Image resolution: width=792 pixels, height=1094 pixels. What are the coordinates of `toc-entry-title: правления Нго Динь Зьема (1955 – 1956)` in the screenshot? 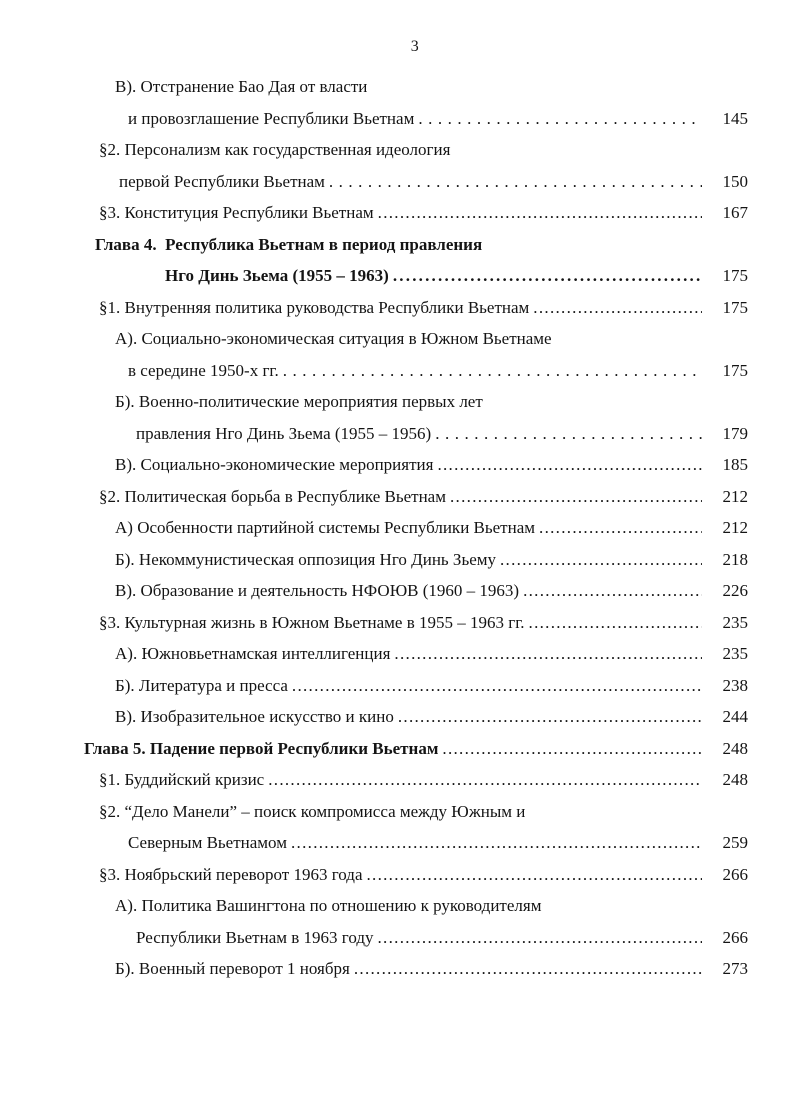 It's located at (284, 433).